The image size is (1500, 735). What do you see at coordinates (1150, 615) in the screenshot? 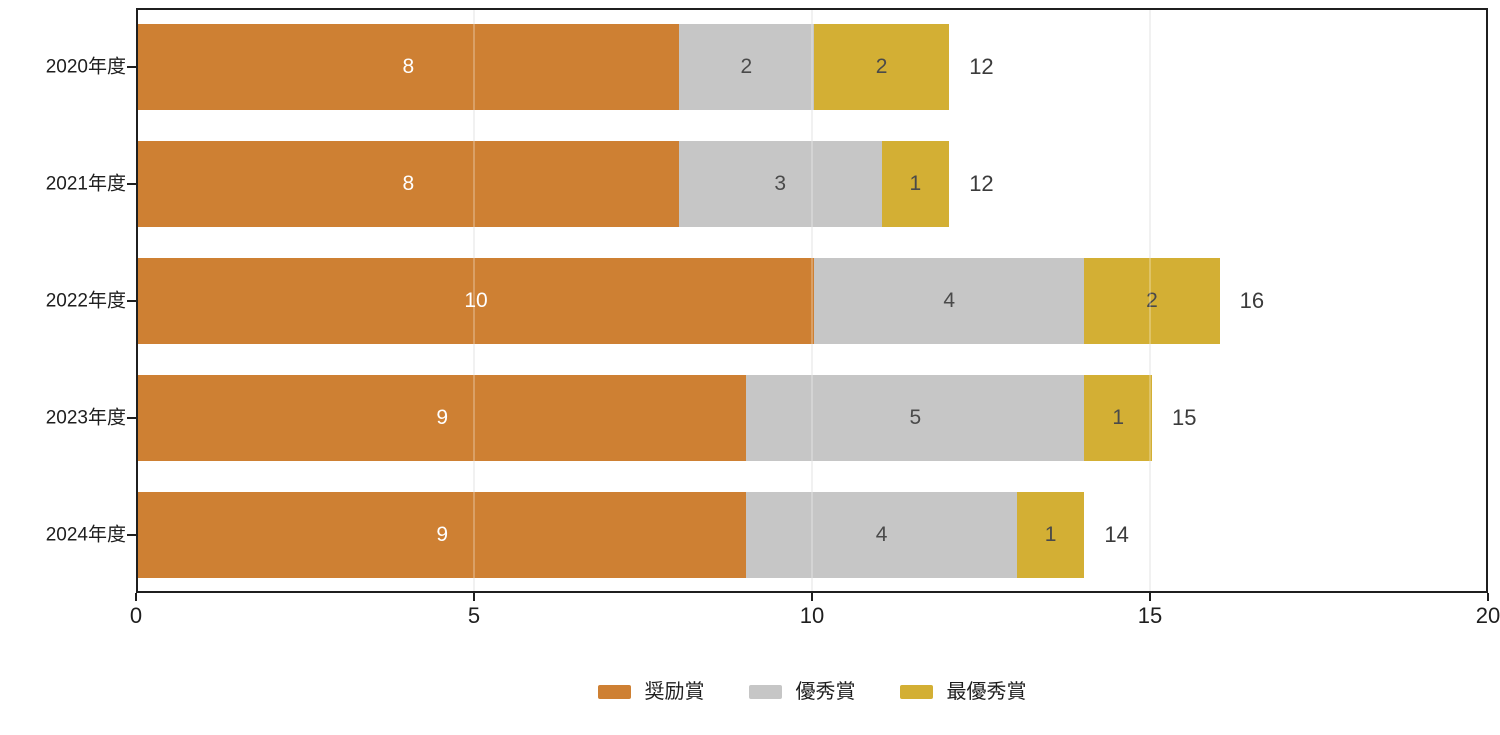
I see `x-axis-tick-label: 15` at bounding box center [1150, 615].